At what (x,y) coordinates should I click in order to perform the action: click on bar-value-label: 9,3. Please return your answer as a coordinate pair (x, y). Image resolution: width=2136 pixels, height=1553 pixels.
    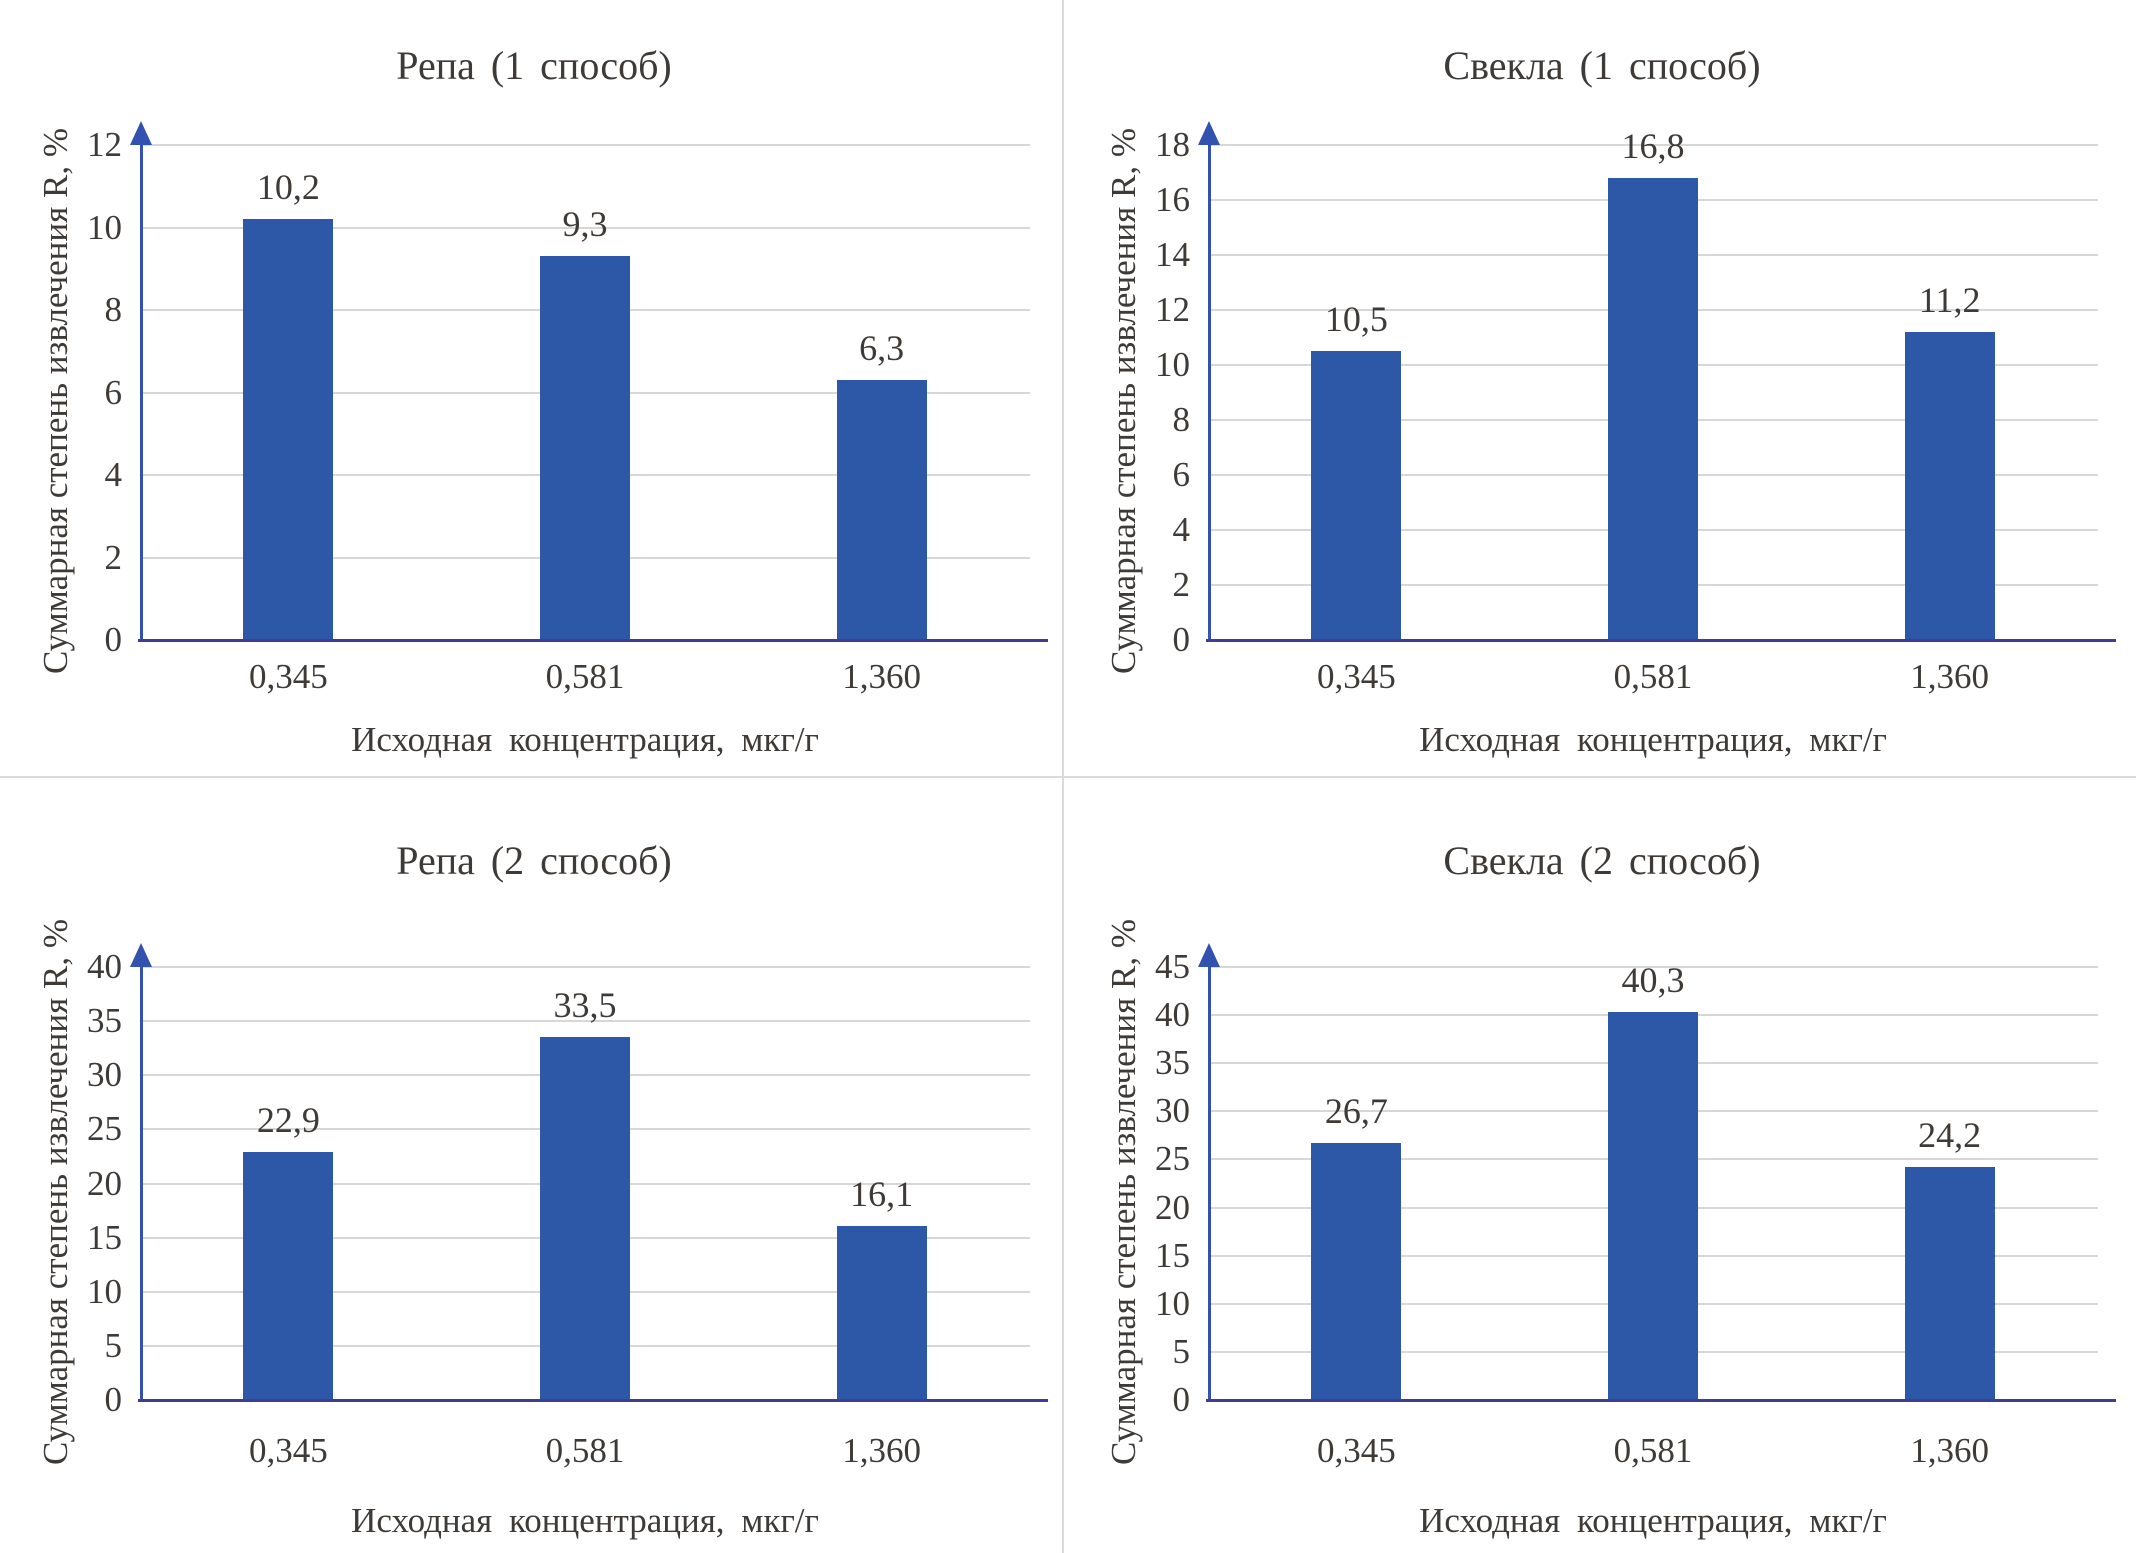
    Looking at the image, I should click on (585, 224).